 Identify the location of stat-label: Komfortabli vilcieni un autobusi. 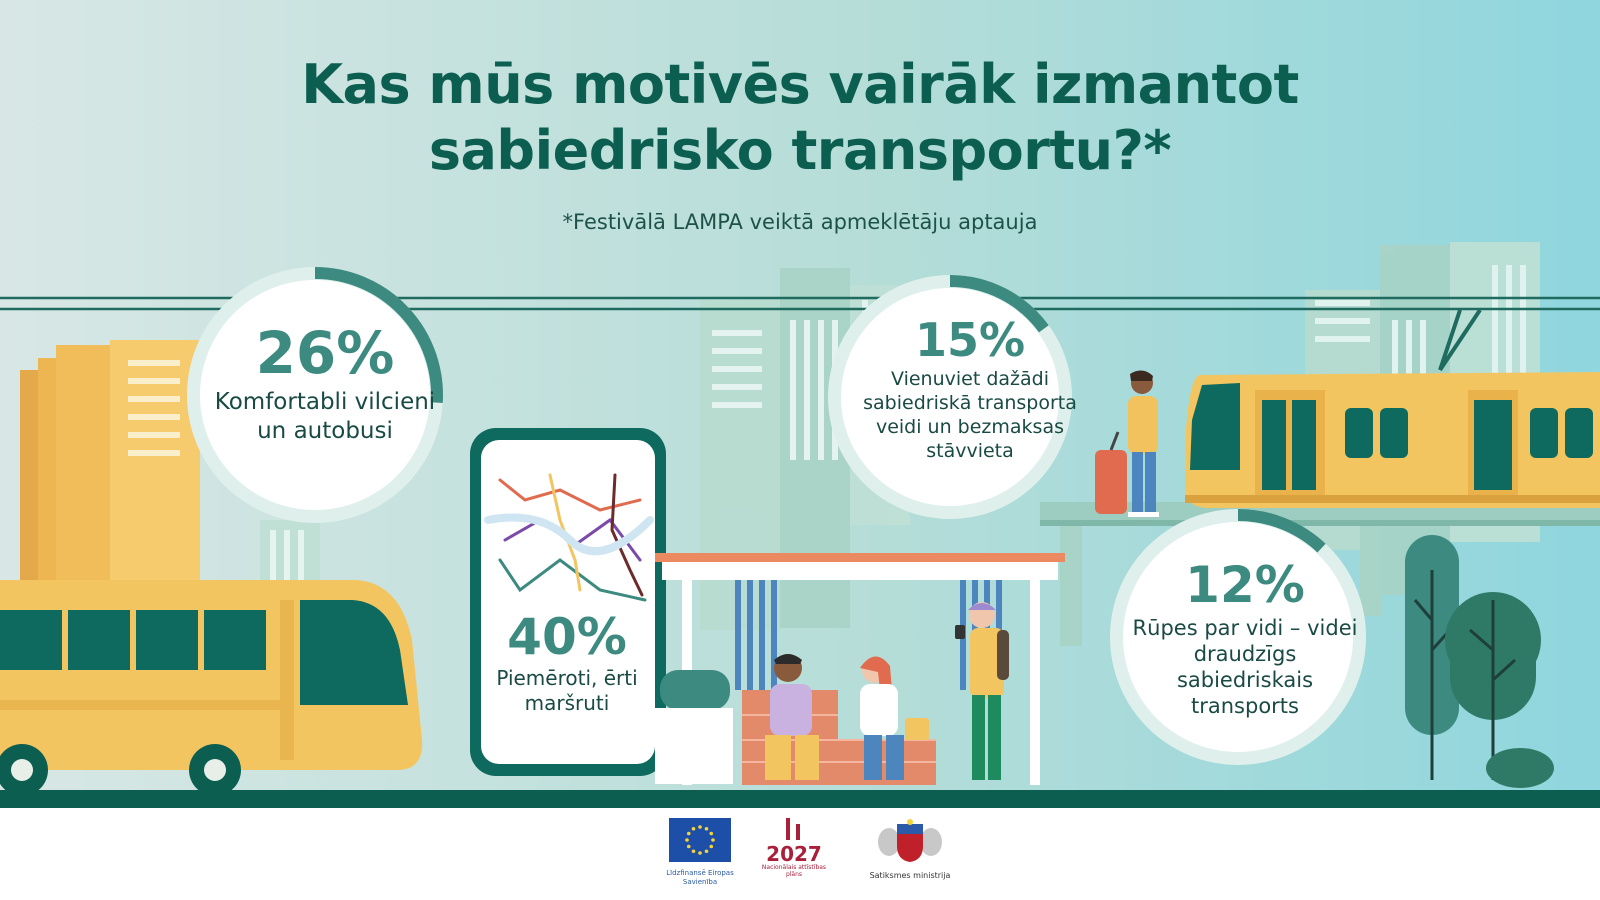
(325, 417).